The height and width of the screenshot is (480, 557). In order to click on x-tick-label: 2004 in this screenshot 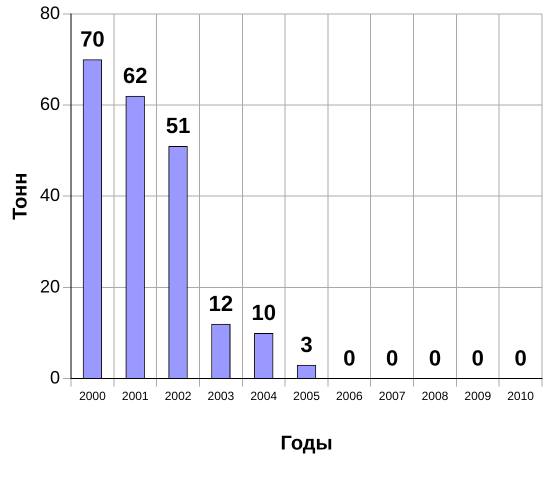, I will do `click(264, 396)`.